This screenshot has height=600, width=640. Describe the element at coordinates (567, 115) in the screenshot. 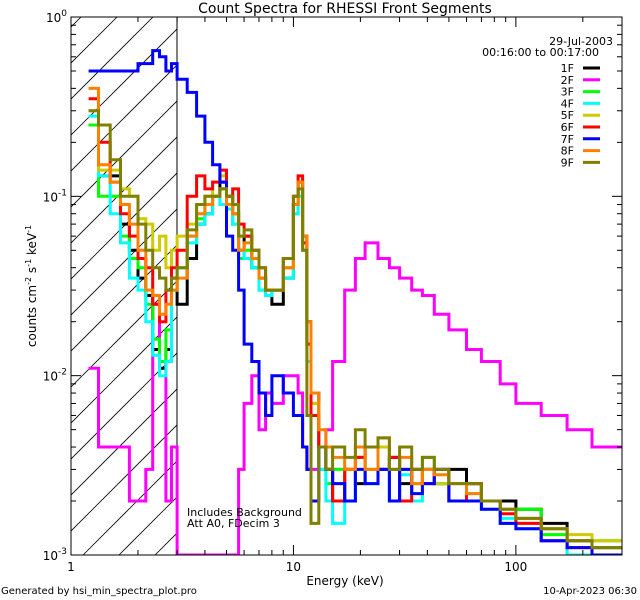

I see `legend-label-5F: 5F` at that location.